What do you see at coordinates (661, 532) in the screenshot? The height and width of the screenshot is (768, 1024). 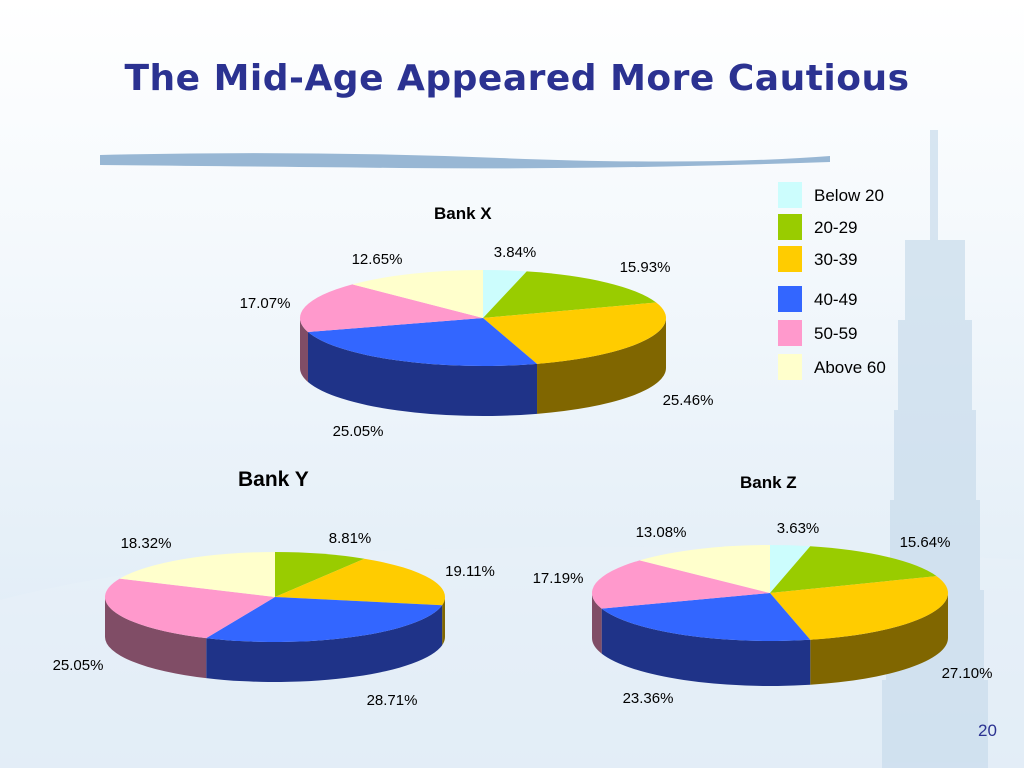 I see `bank-z-label-above-60: 13.08%` at bounding box center [661, 532].